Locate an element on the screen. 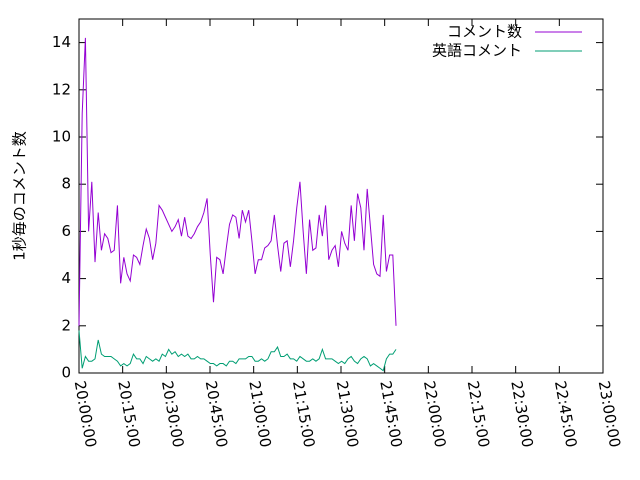  x-tick-label: 21:15:00 is located at coordinates (303, 413).